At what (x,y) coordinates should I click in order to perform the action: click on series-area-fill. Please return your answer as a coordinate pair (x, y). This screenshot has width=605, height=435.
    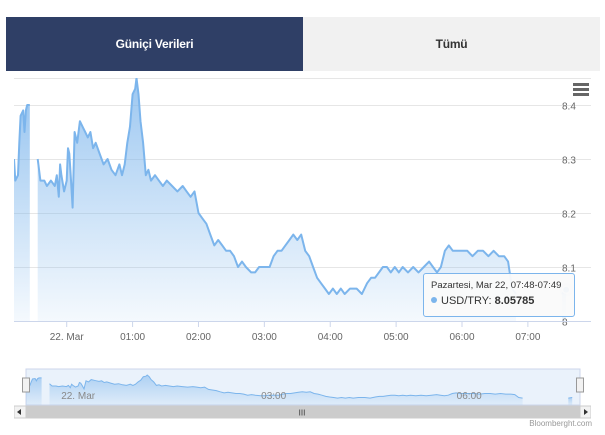
    Looking at the image, I should click on (22, 213).